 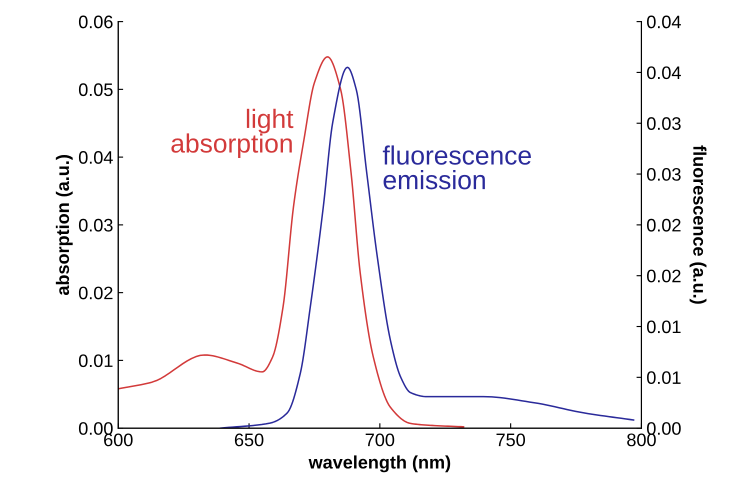 What do you see at coordinates (511, 439) in the screenshot?
I see `x-tick-label: 750` at bounding box center [511, 439].